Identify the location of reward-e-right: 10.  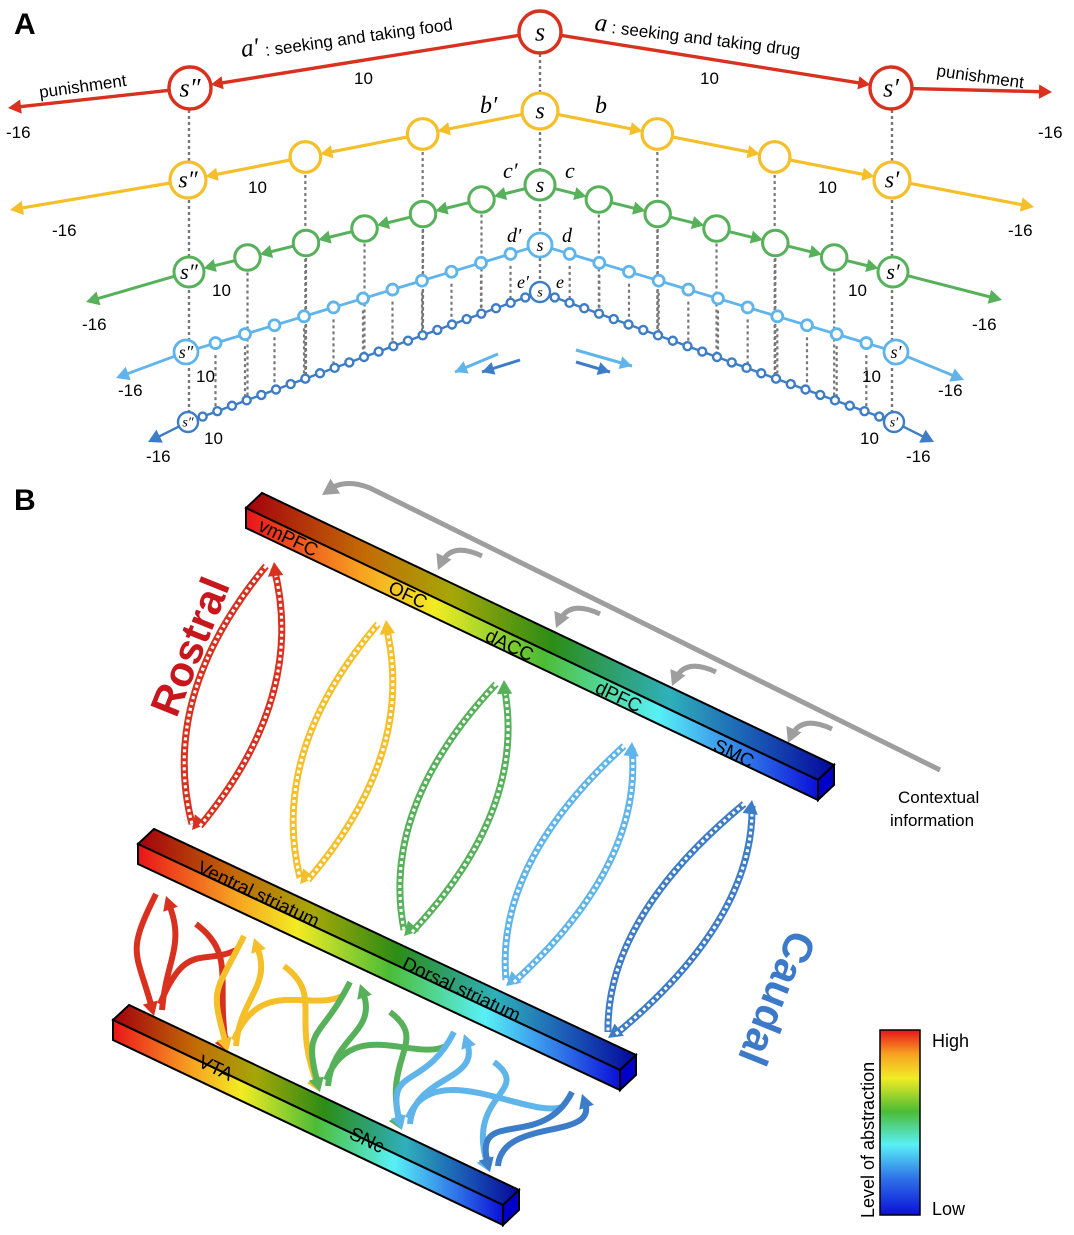
(869, 438).